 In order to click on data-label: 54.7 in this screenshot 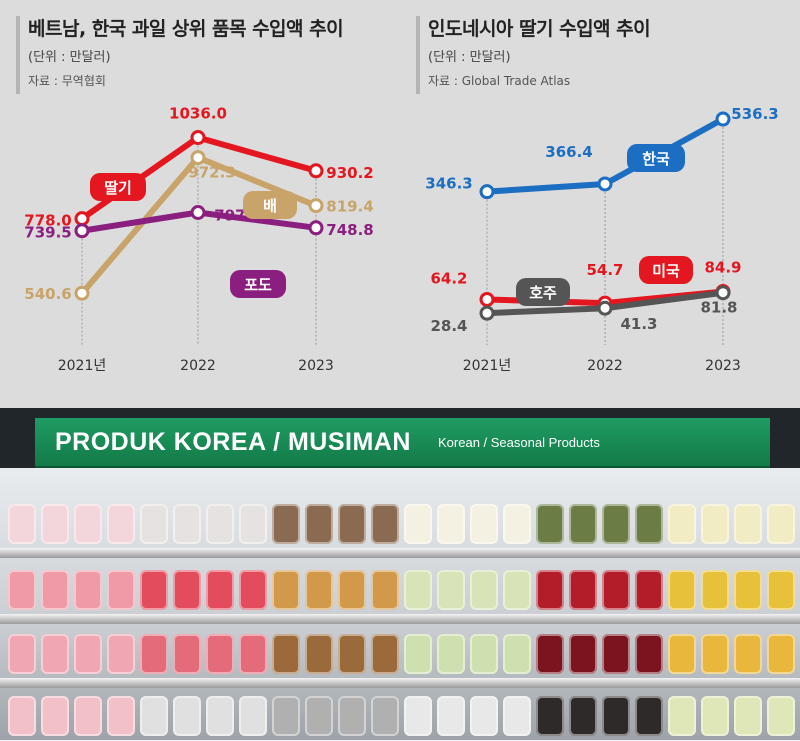, I will do `click(604, 270)`.